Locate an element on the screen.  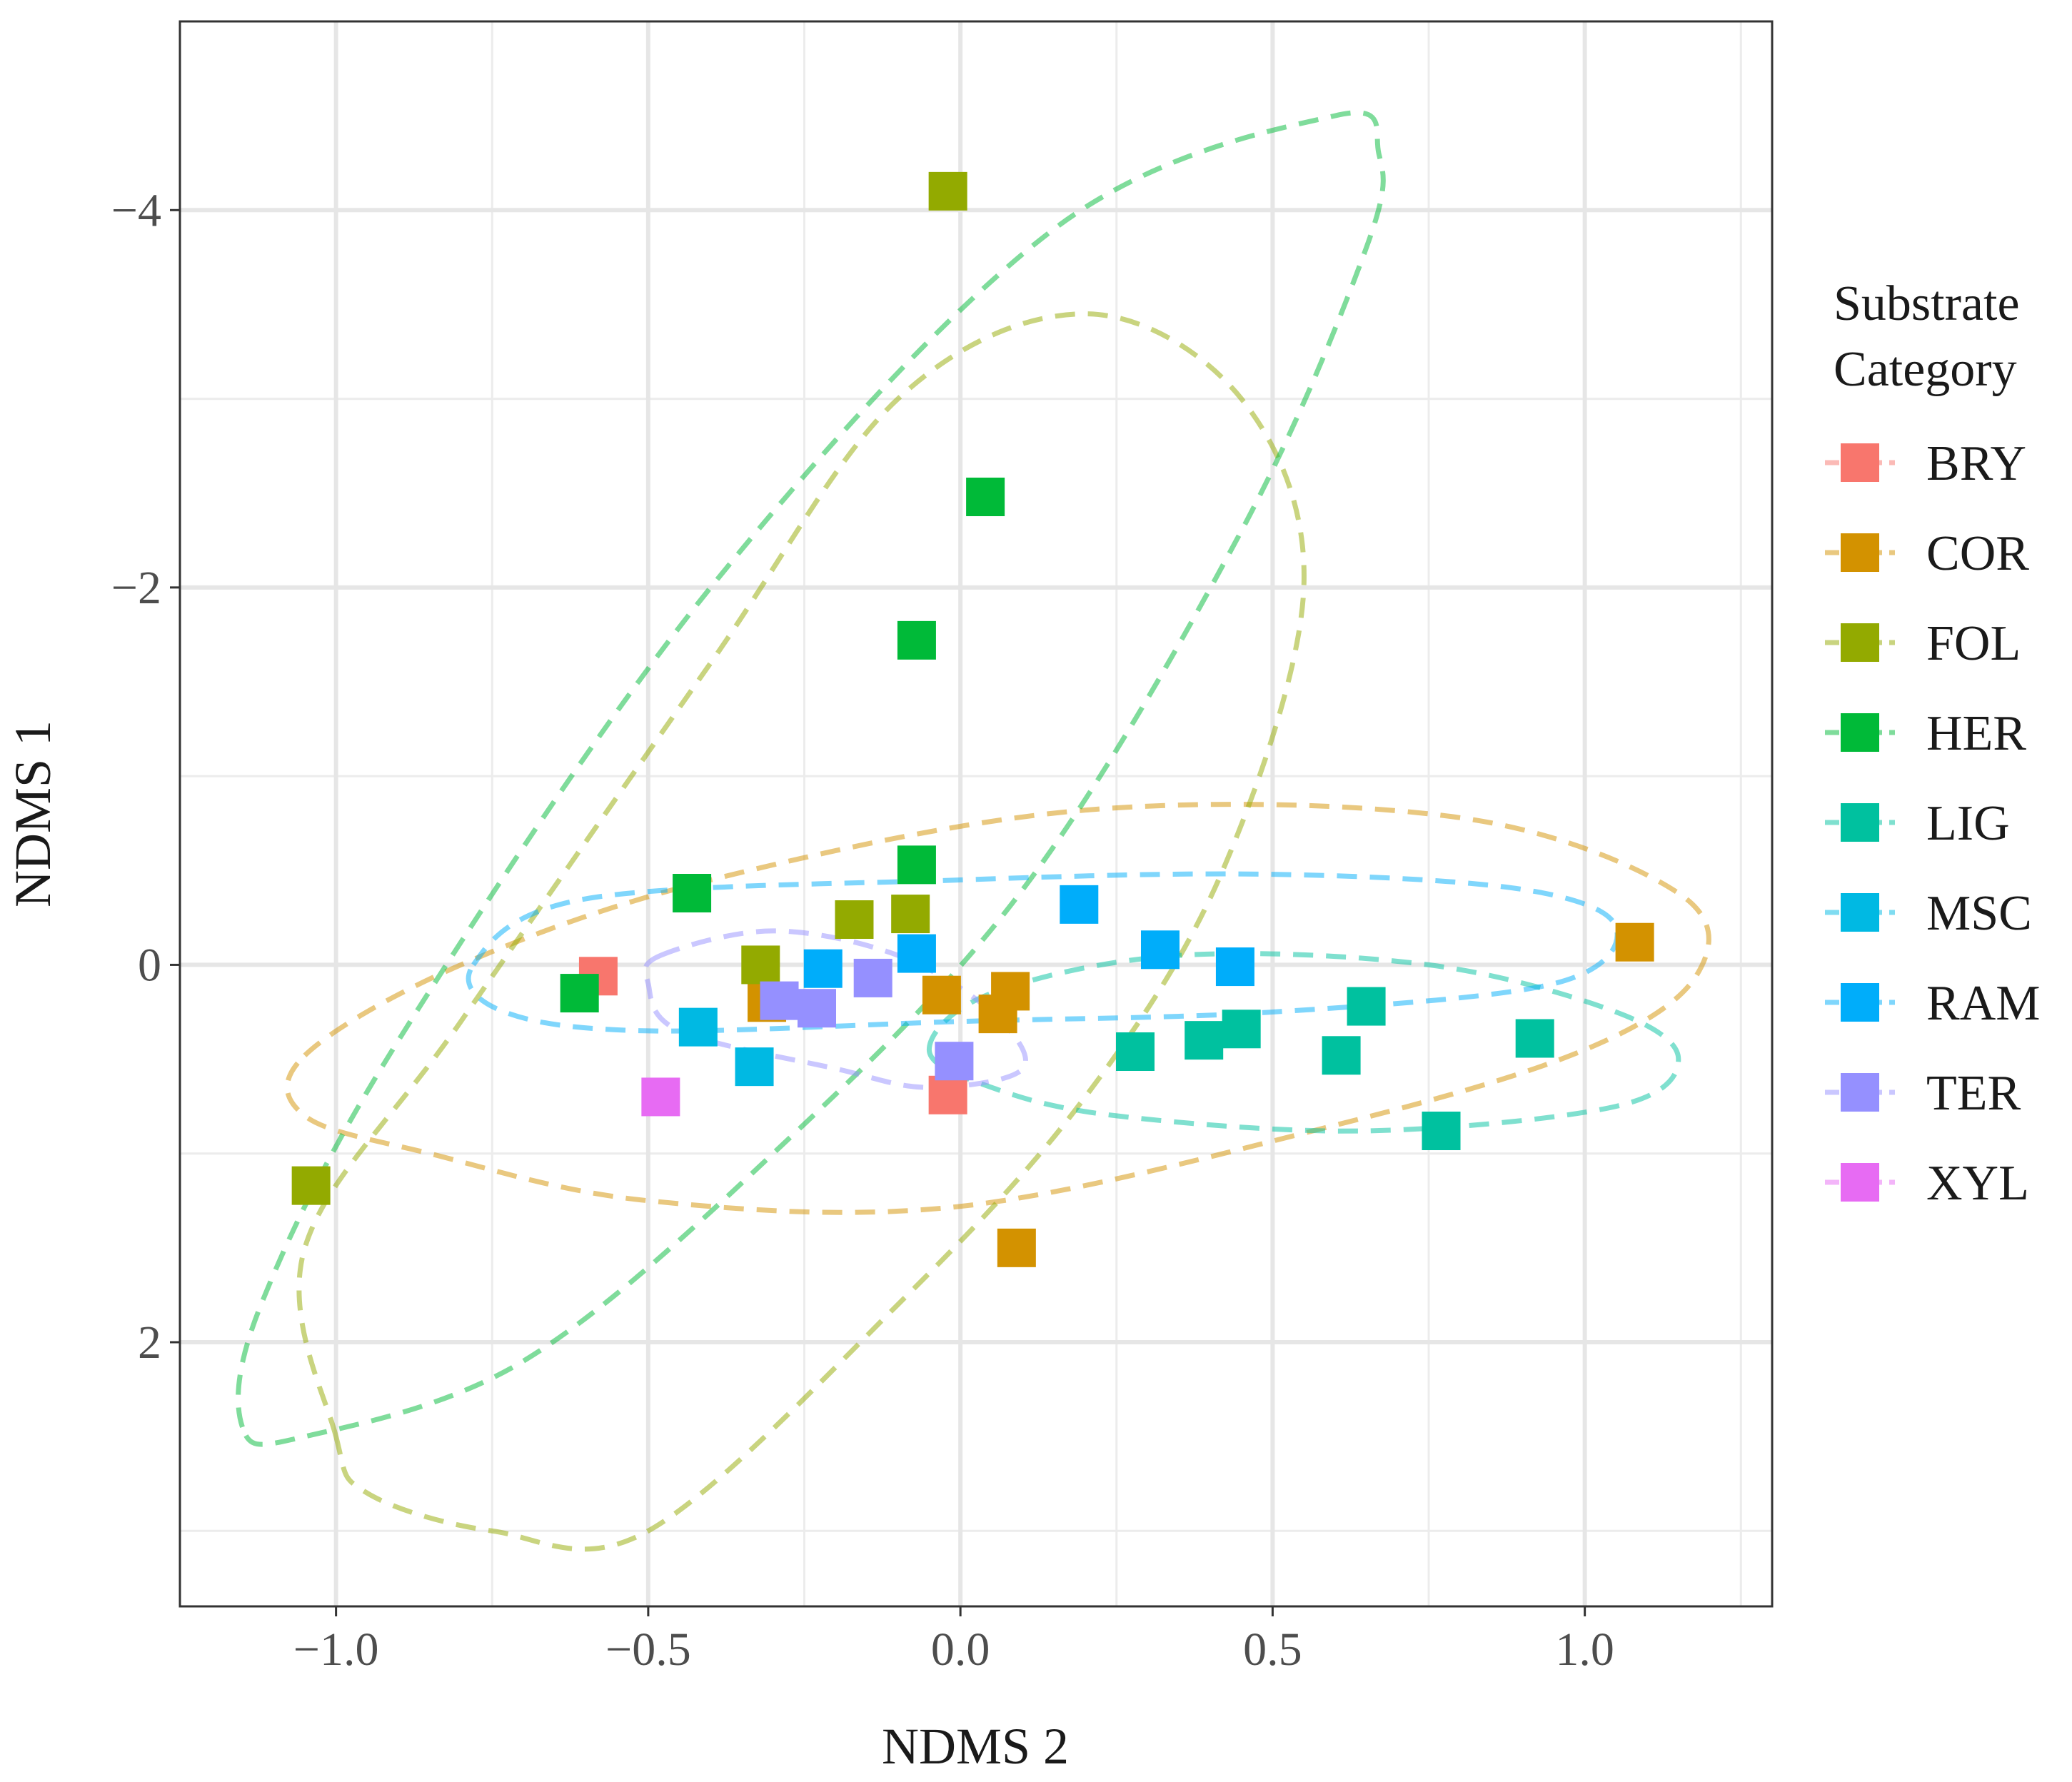
ellipse-ter is located at coordinates (835, 1009).